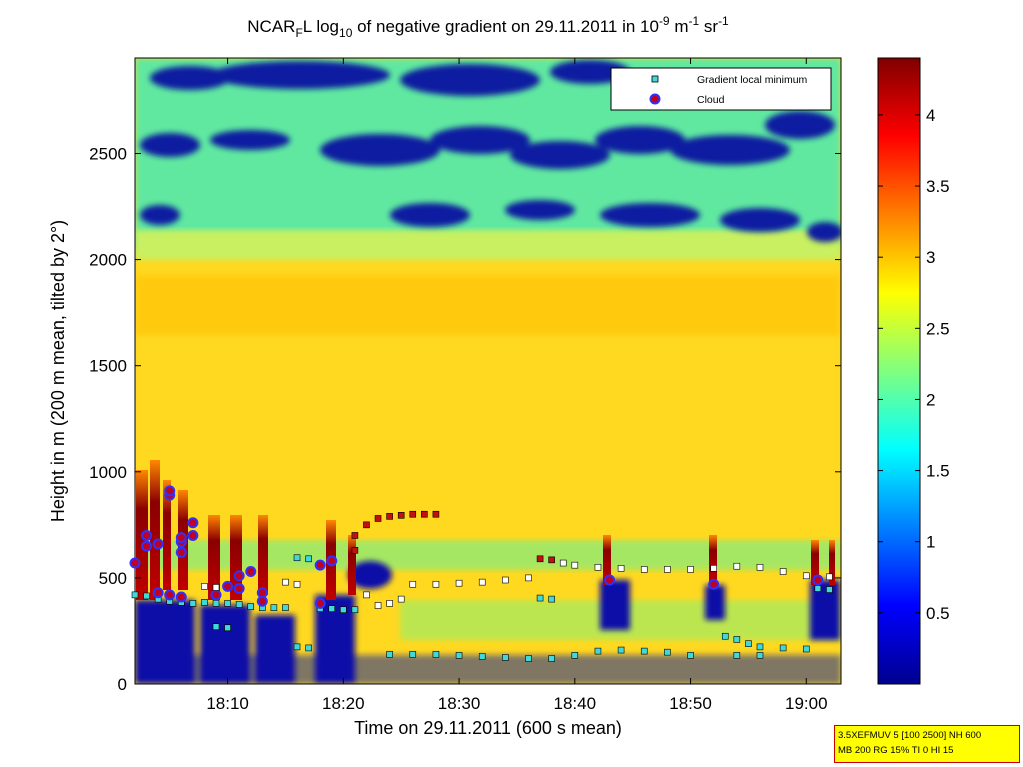 This screenshot has height=767, width=1023. Describe the element at coordinates (321, 26) in the screenshot. I see `title-mid: L log` at that location.